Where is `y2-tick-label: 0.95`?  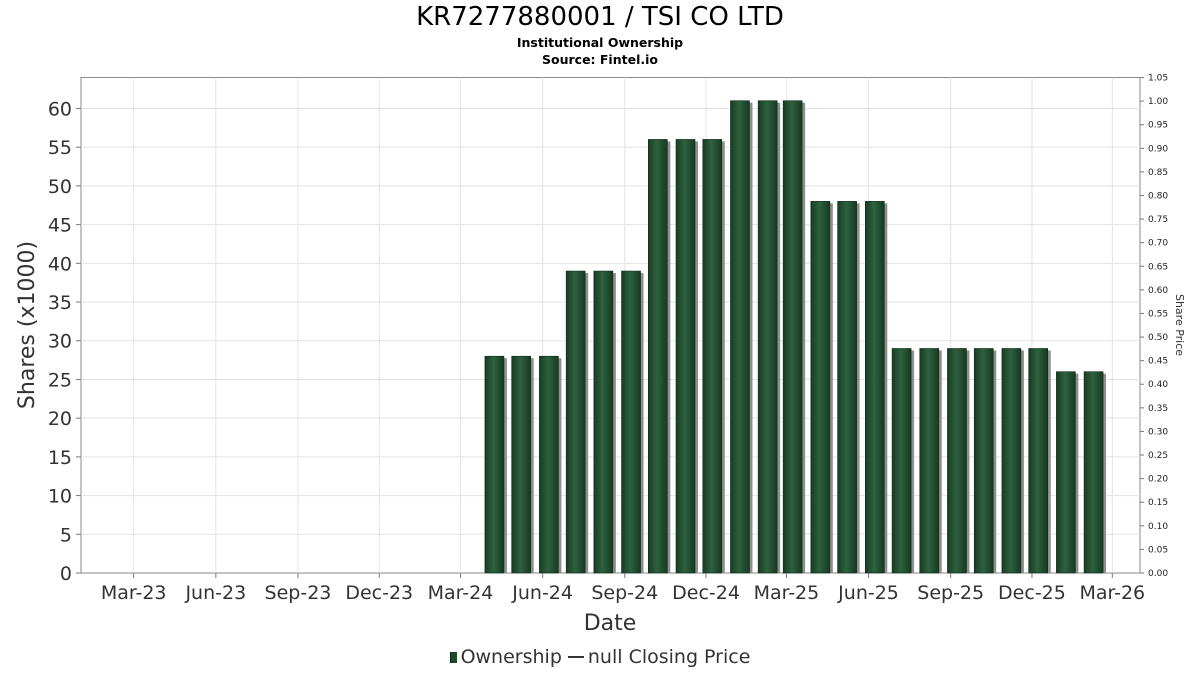
y2-tick-label: 0.95 is located at coordinates (1158, 126).